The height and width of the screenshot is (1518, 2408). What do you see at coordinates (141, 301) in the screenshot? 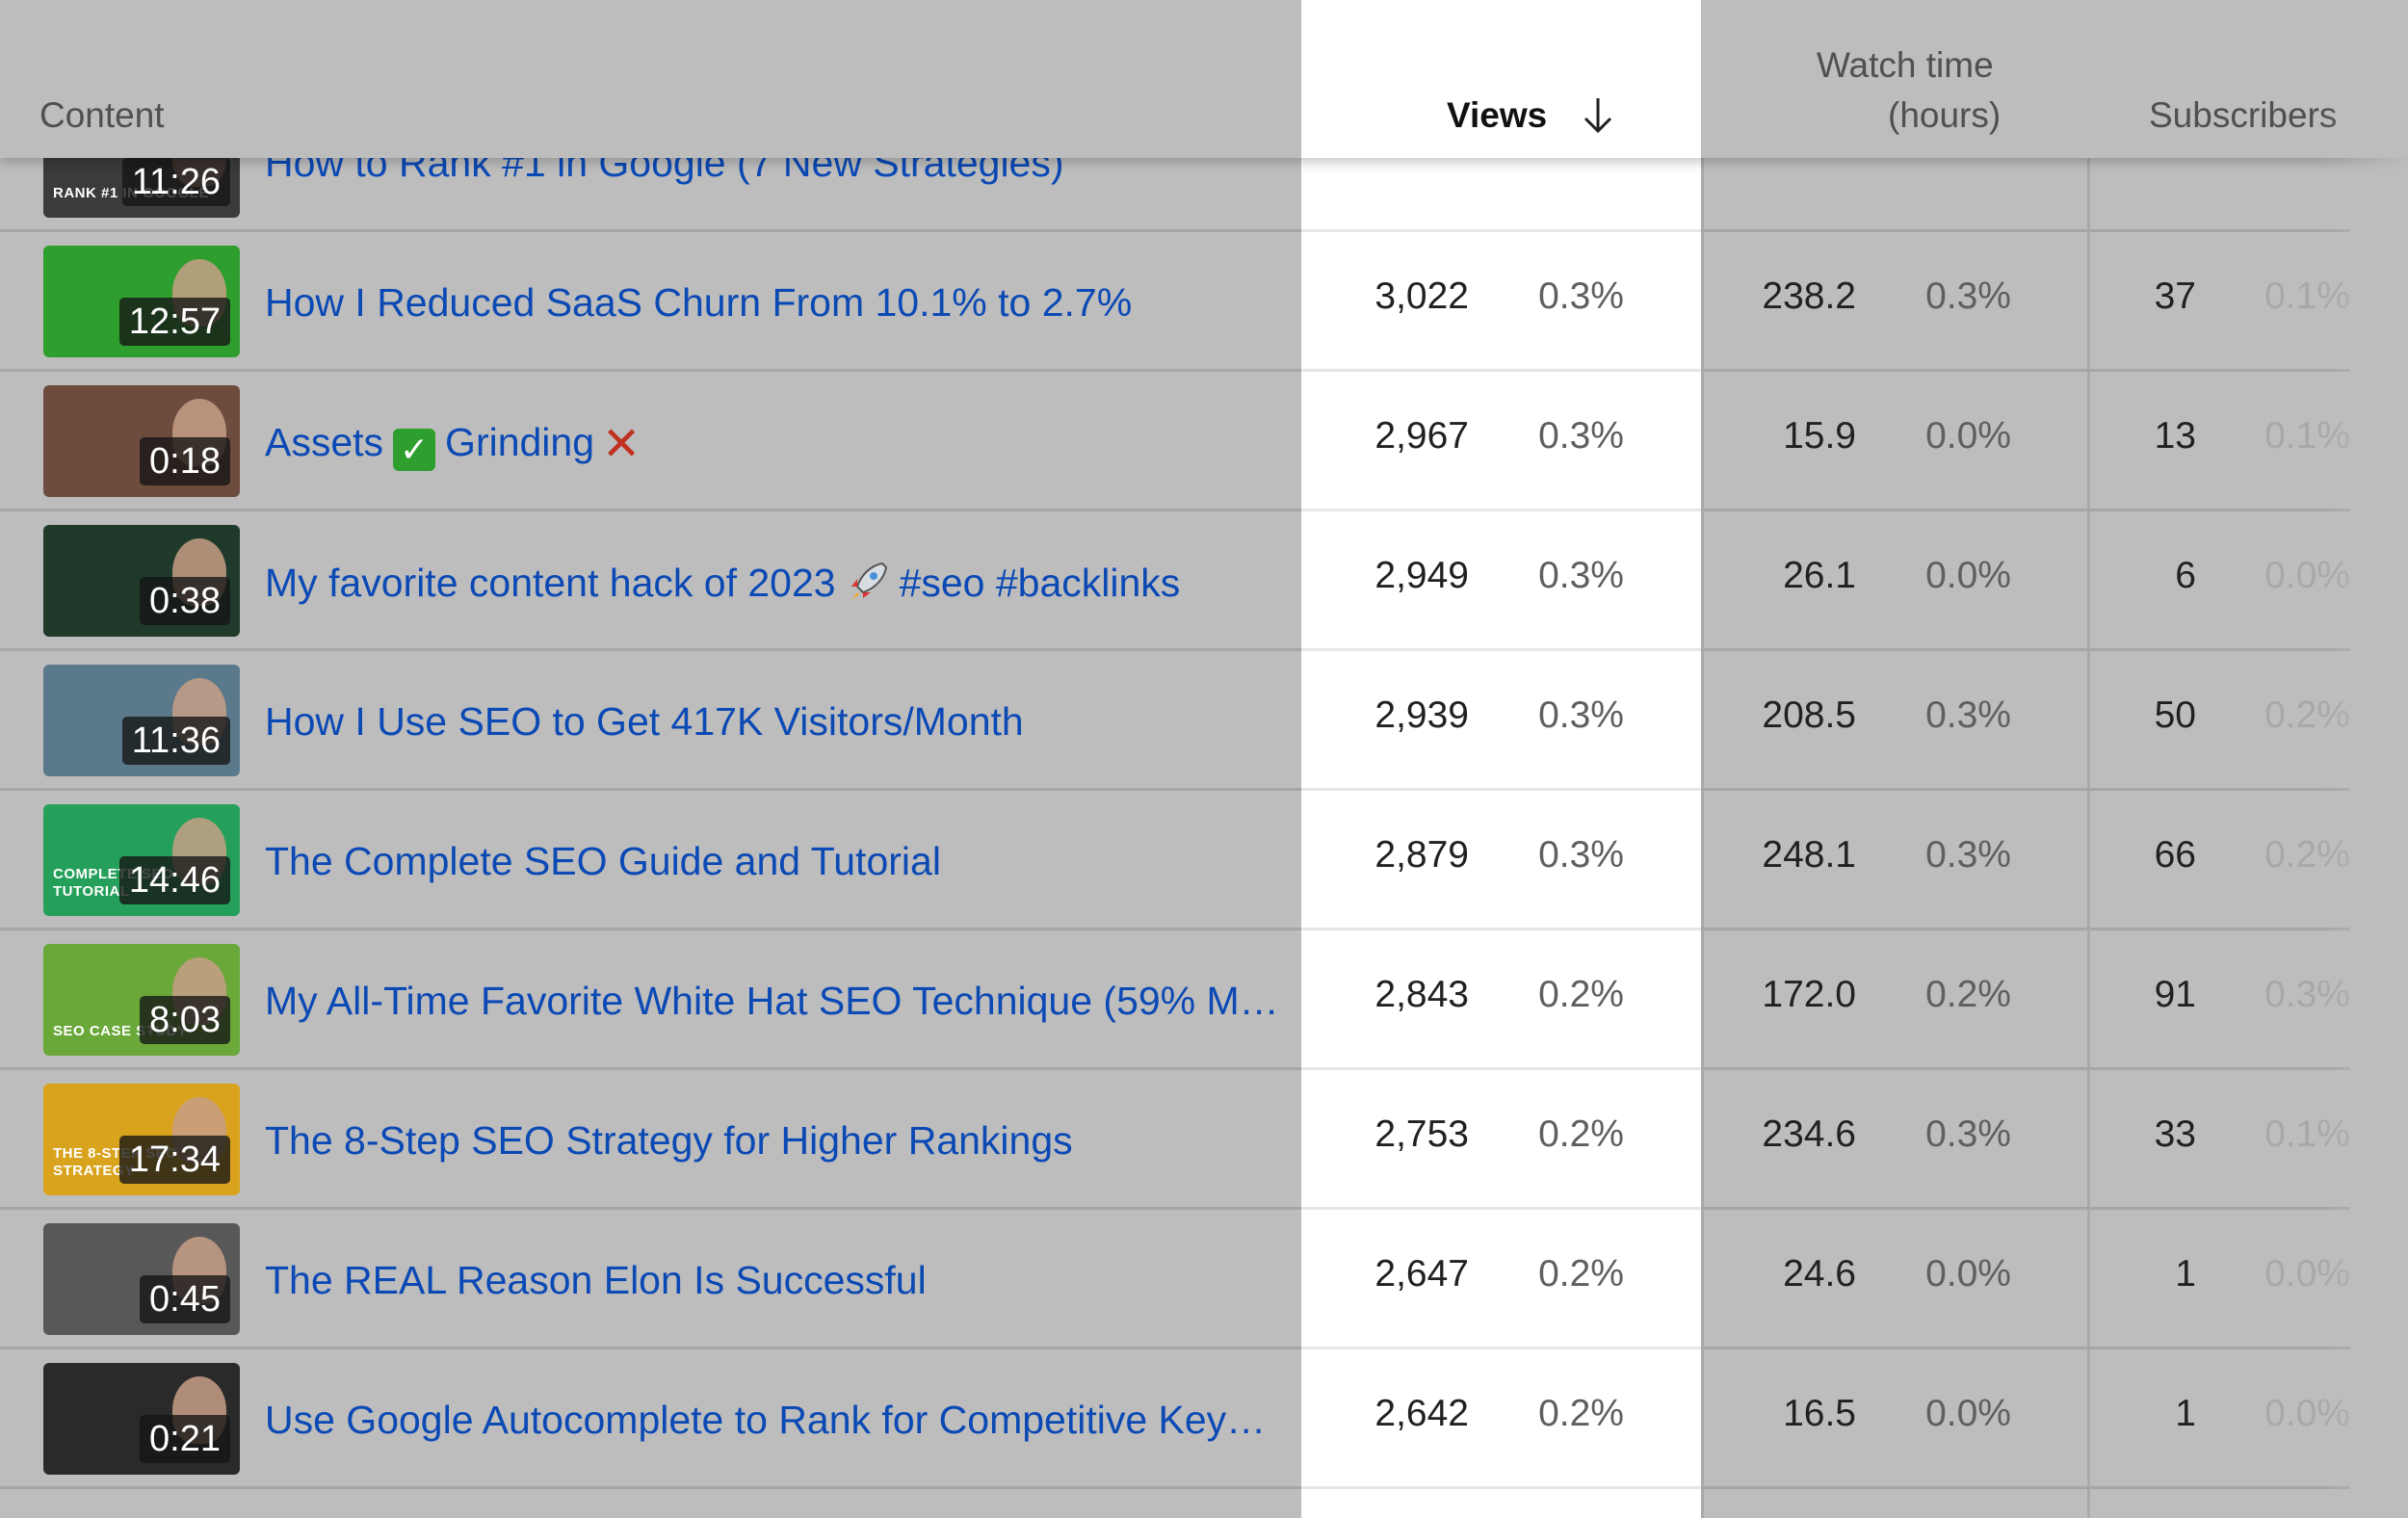
I see `video-thumbnail: 12:57` at bounding box center [141, 301].